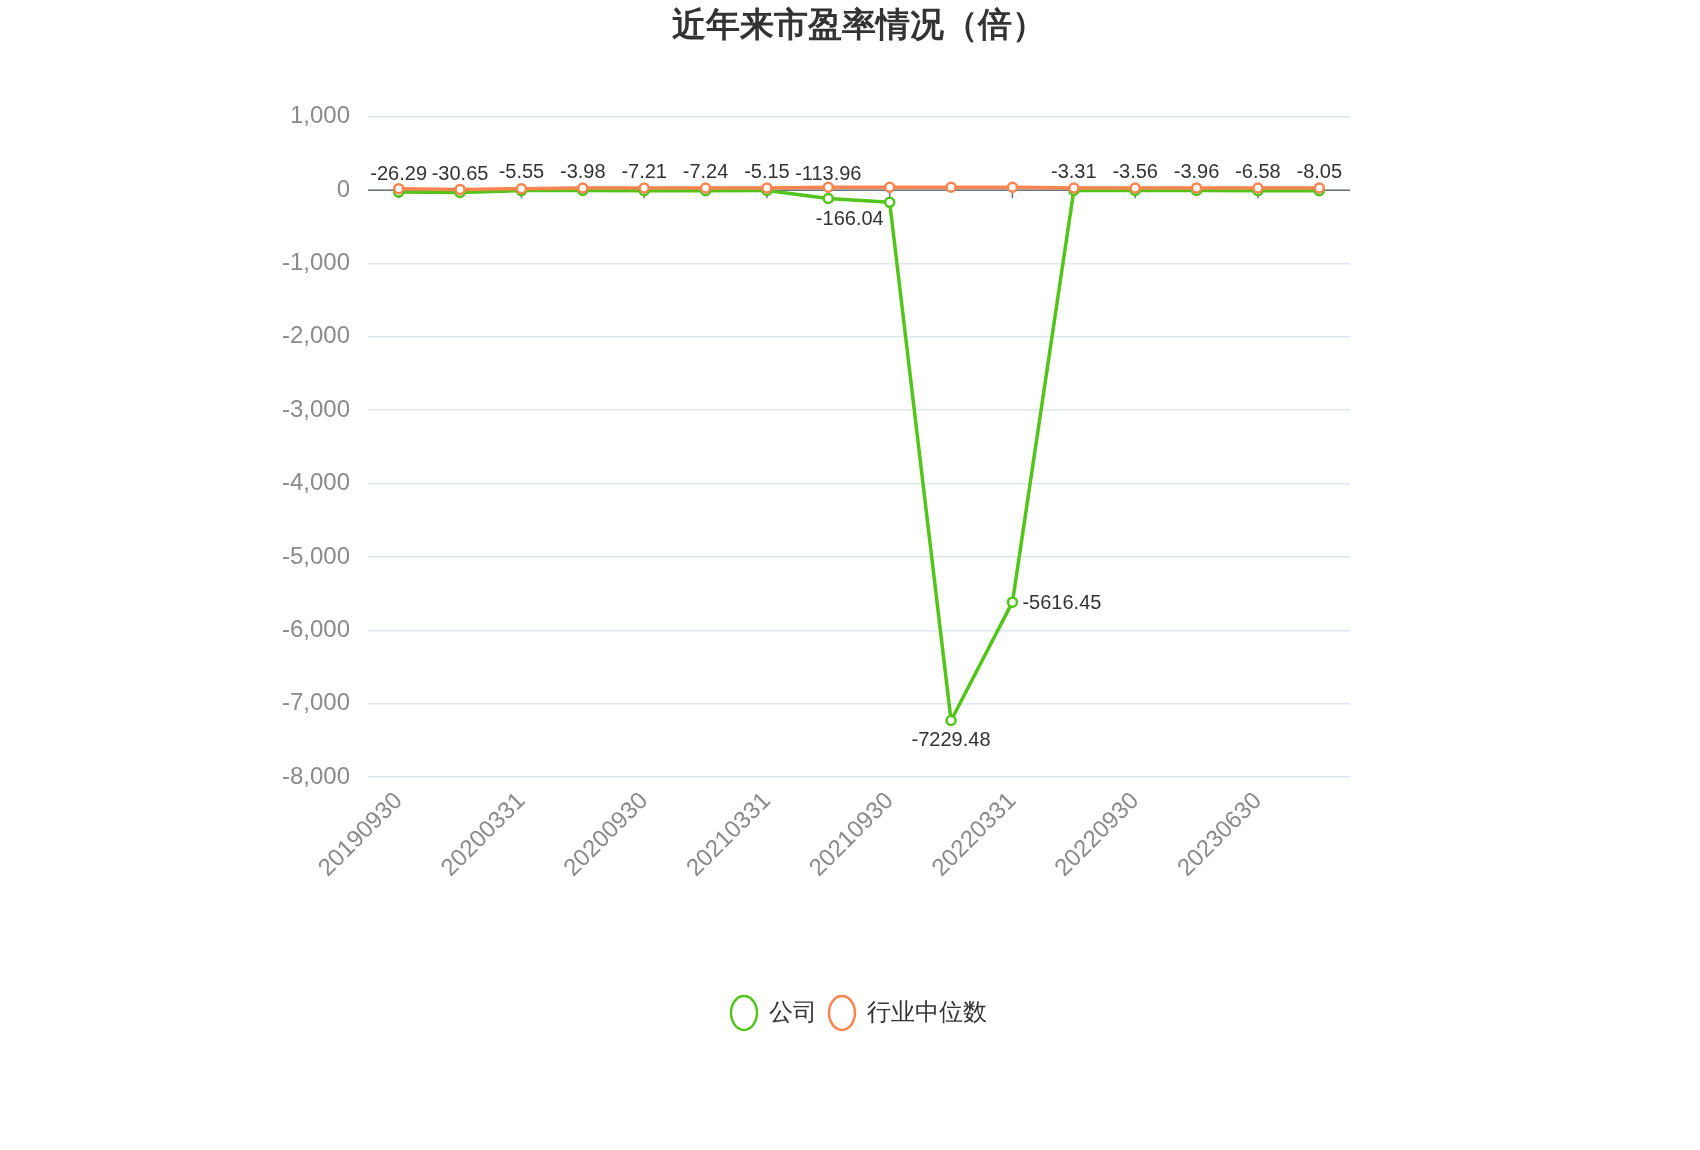 Image resolution: width=1700 pixels, height=1150 pixels. What do you see at coordinates (399, 172) in the screenshot?
I see `data-label: -26.29` at bounding box center [399, 172].